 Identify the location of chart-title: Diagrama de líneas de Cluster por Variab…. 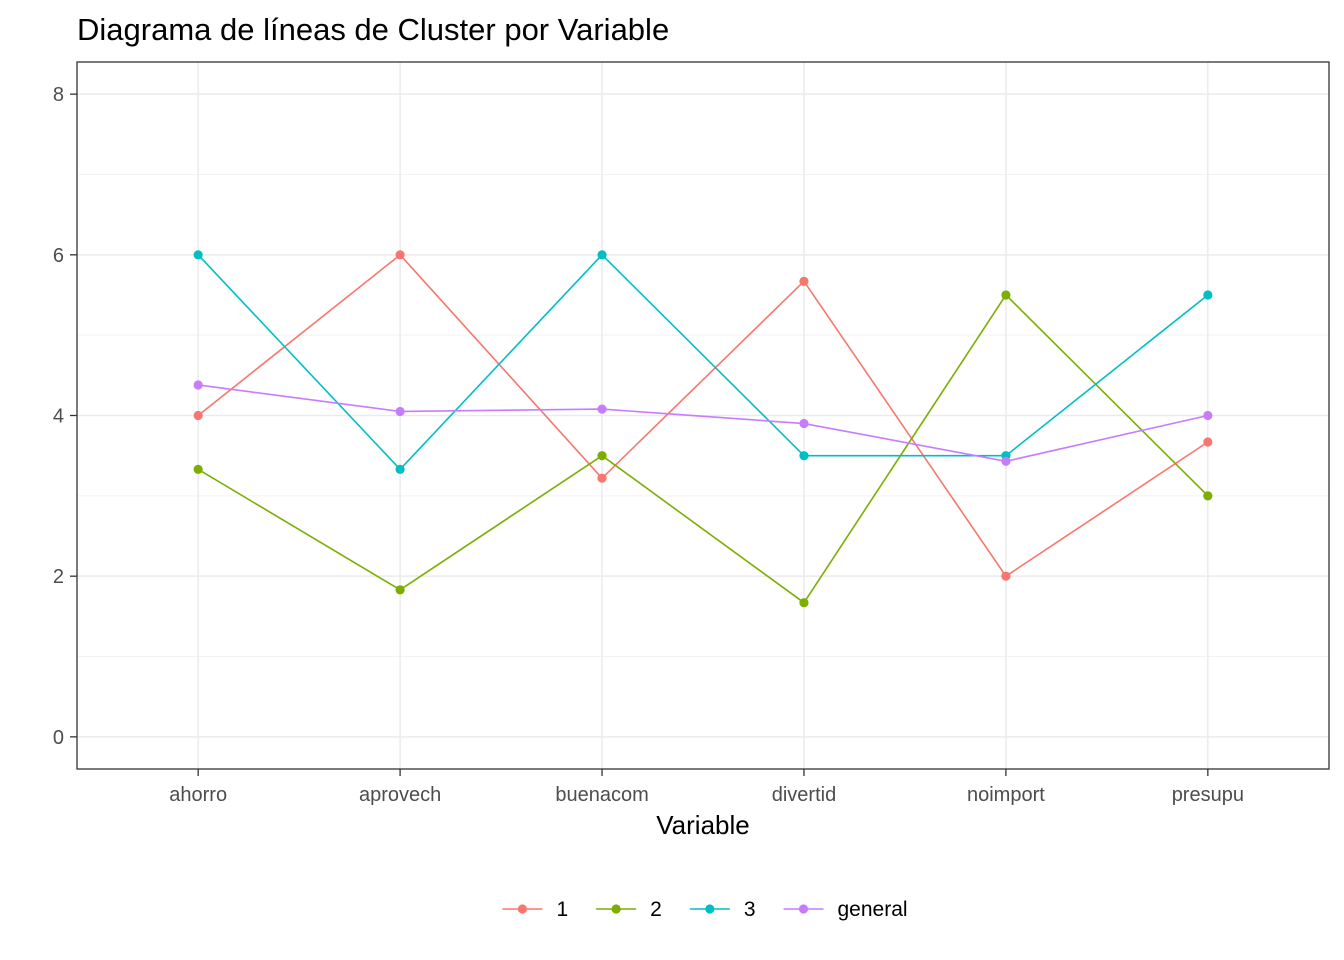
(373, 29).